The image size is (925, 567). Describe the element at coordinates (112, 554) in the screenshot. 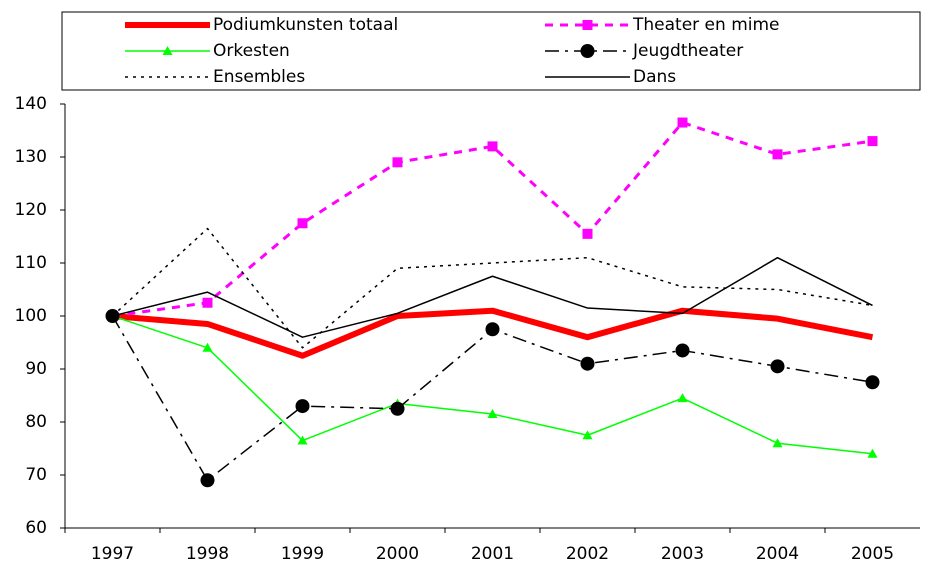

I see `x-tick-label: 1997` at that location.